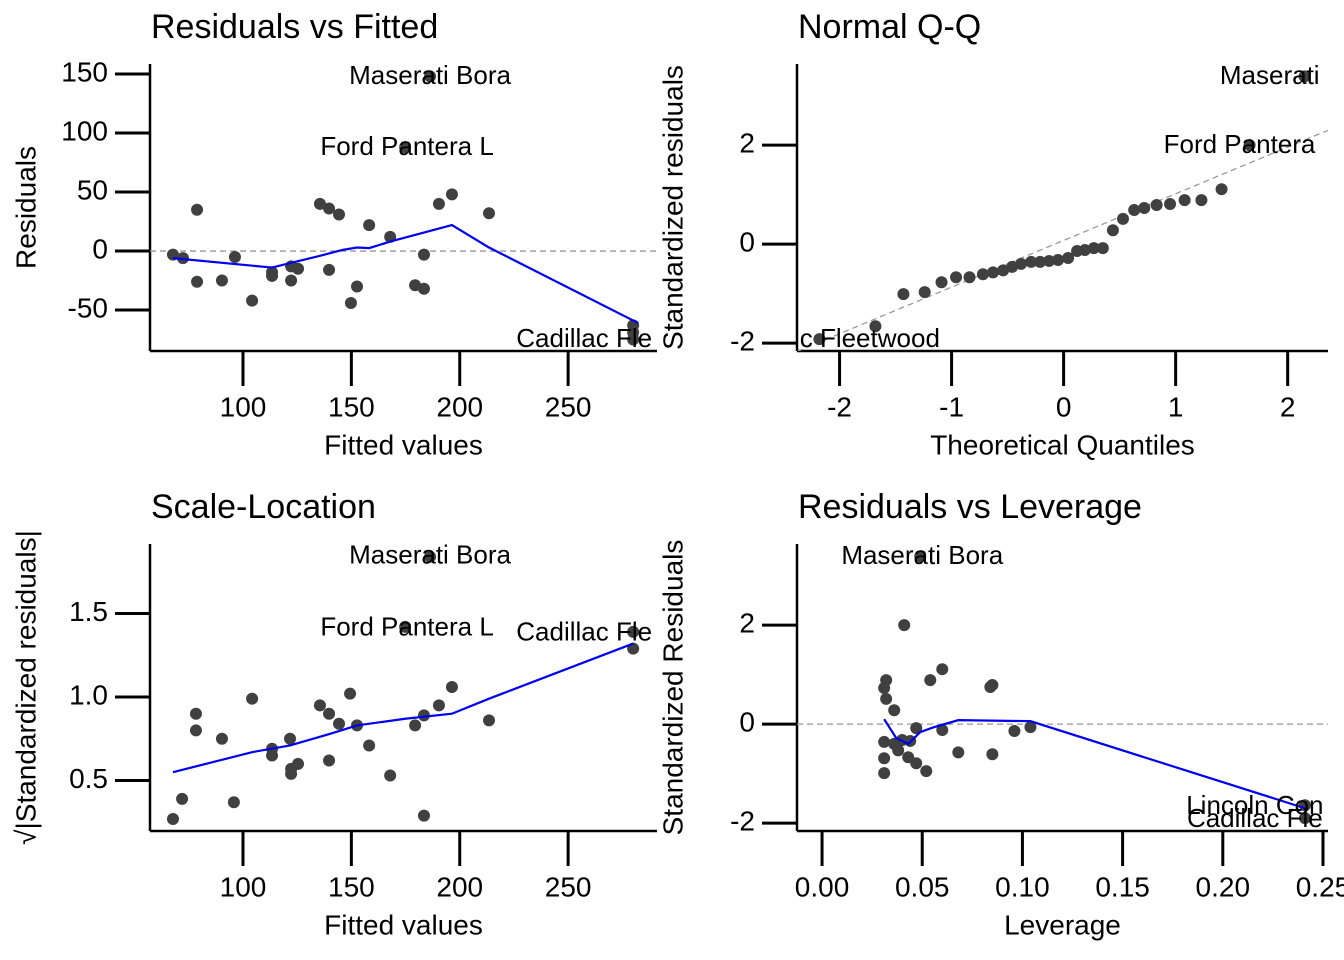  I want to click on y-axis-label: √|Standardized residuals|, so click(25, 687).